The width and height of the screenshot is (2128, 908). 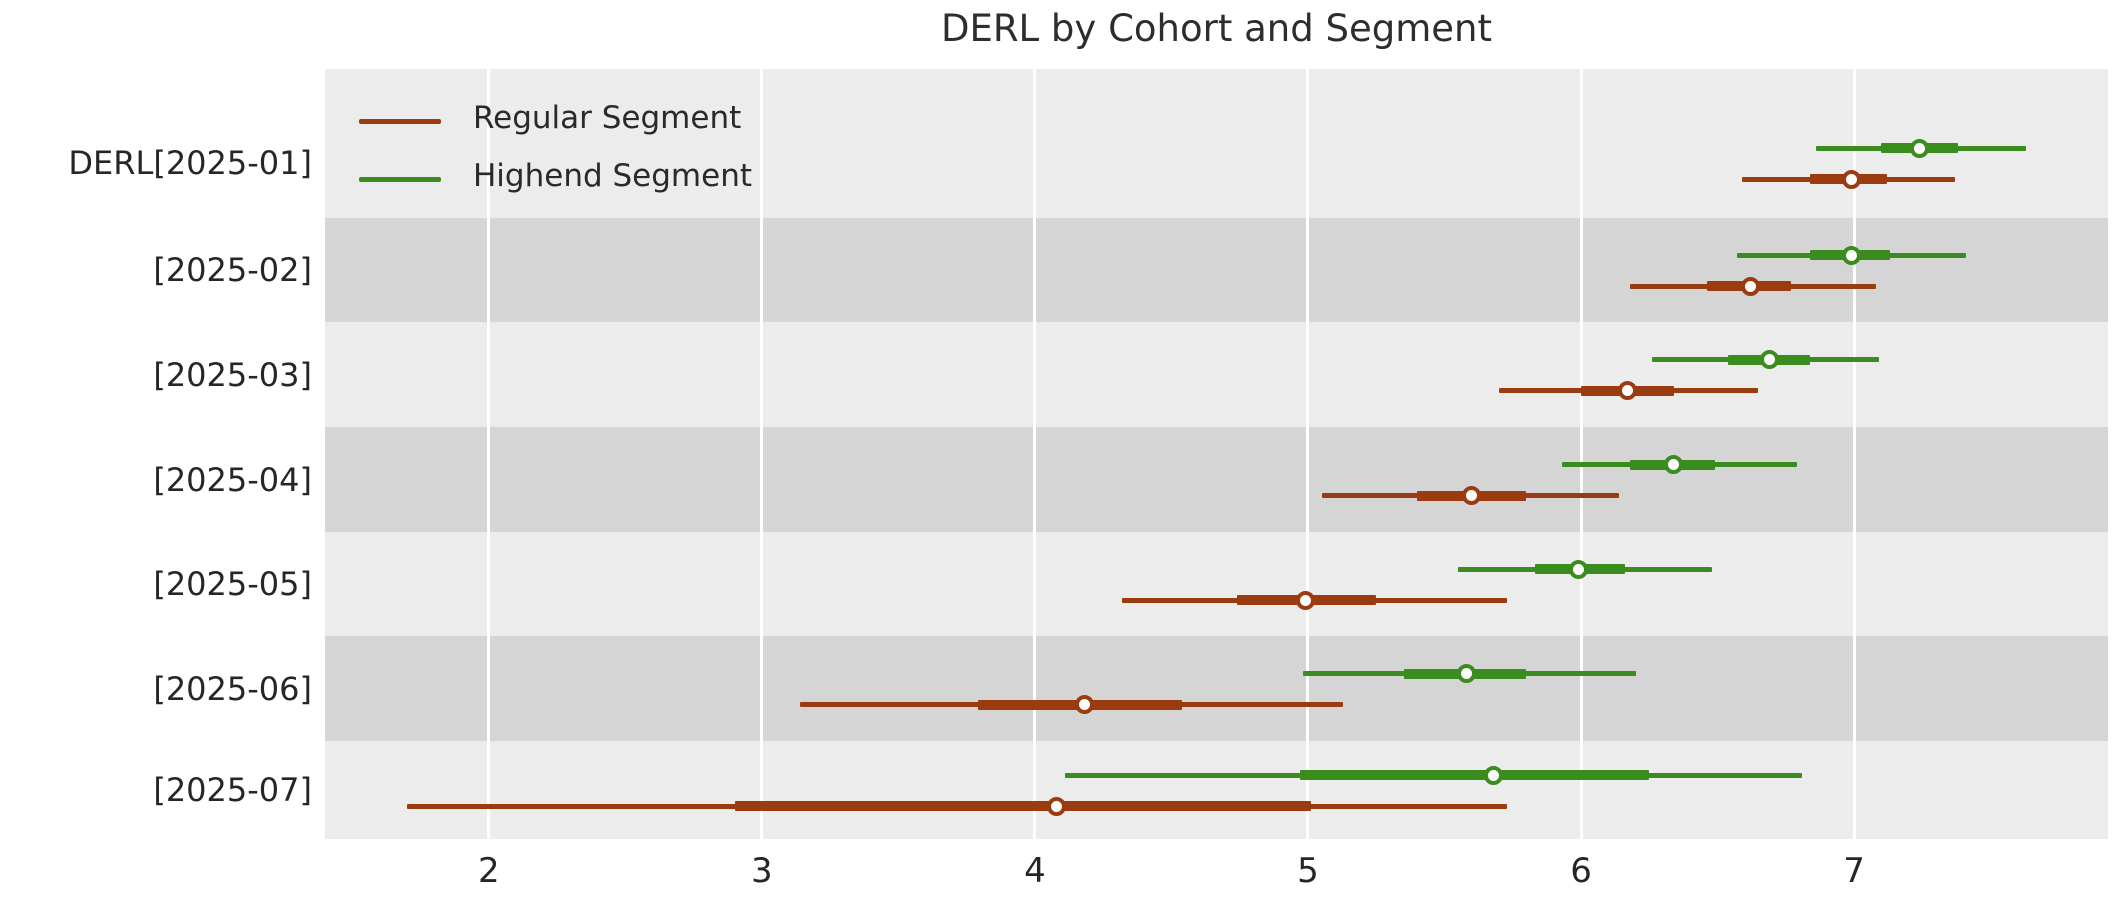 What do you see at coordinates (232, 688) in the screenshot?
I see `y-tick-label: [2025-06]` at bounding box center [232, 688].